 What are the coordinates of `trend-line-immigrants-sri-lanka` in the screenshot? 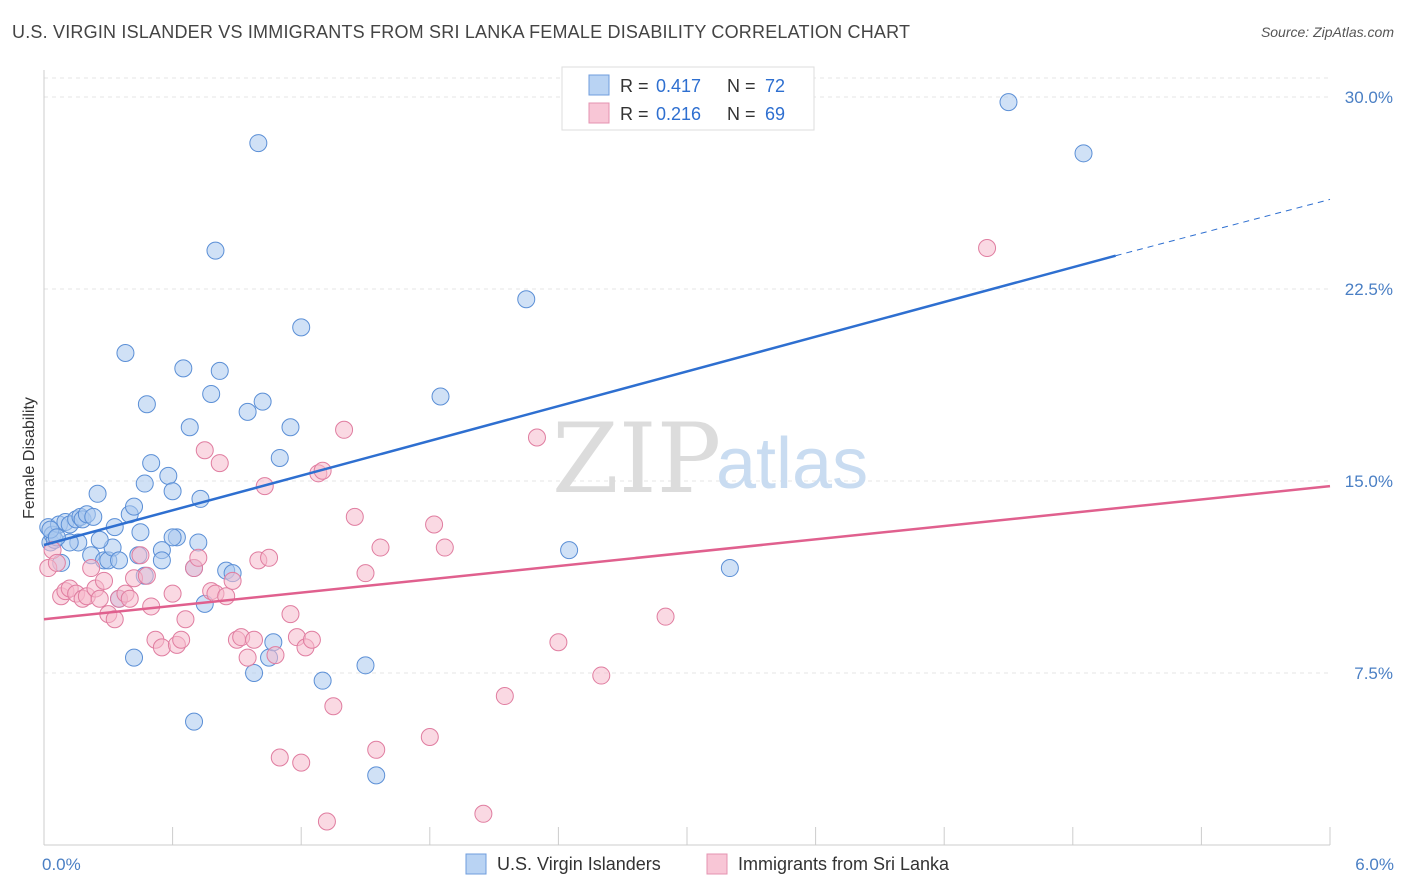 It's located at (687, 552).